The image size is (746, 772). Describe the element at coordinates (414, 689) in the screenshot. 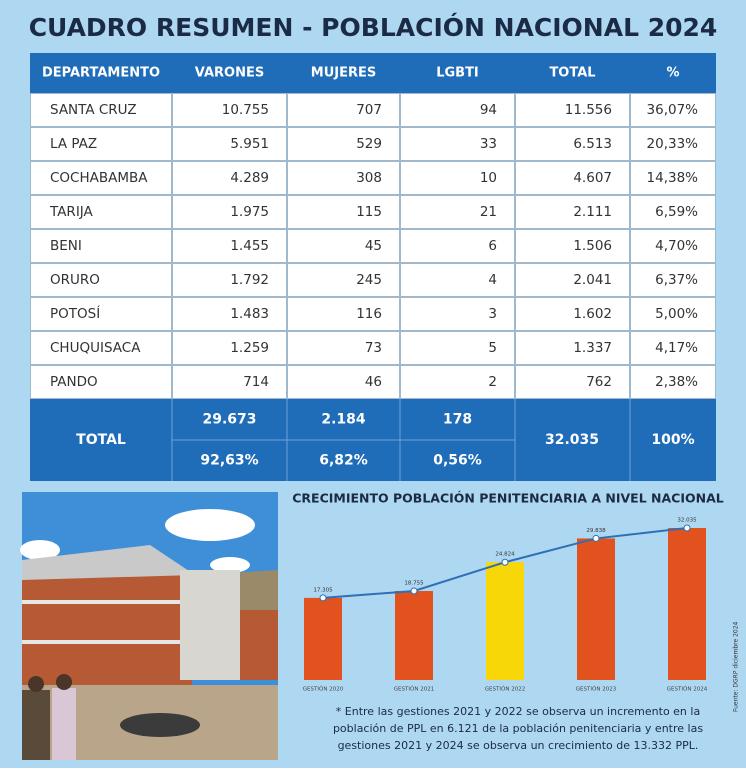

I see `x-tick-label: GESTIÓN 2021` at that location.